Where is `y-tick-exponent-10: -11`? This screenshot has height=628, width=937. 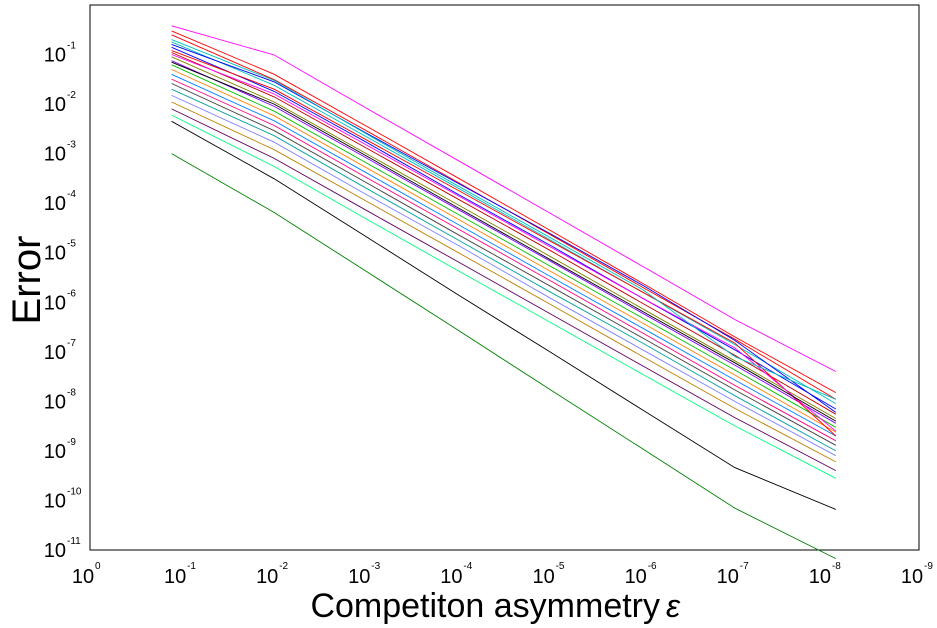
y-tick-exponent-10: -11 is located at coordinates (74, 541).